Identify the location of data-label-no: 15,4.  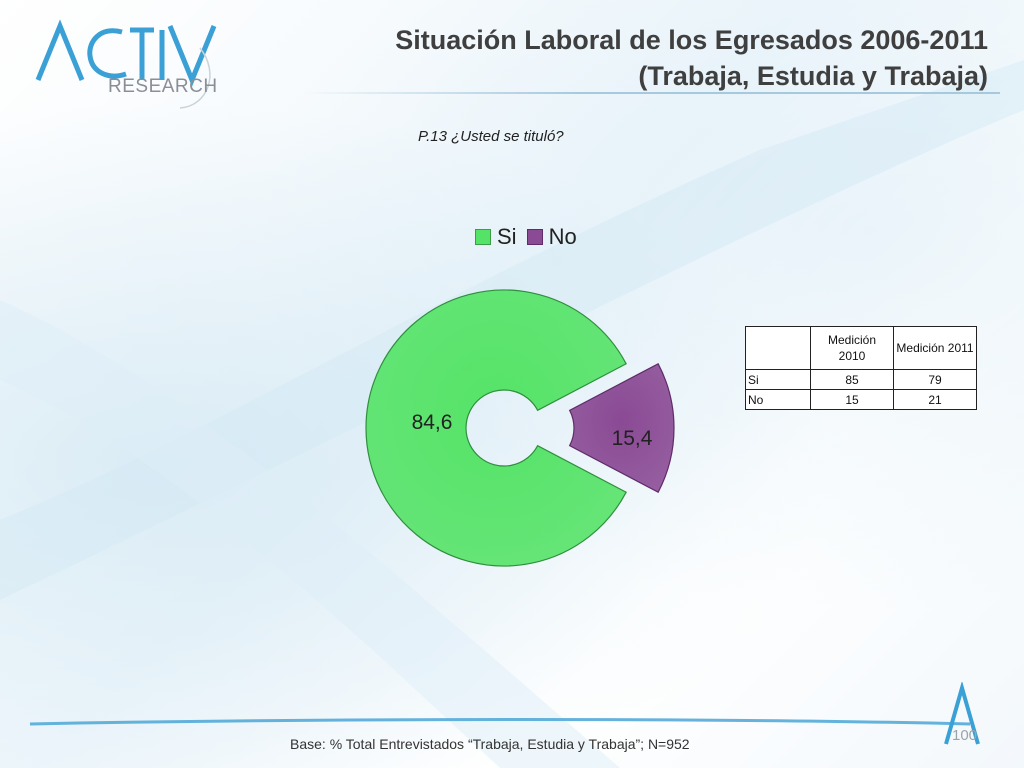
(632, 438).